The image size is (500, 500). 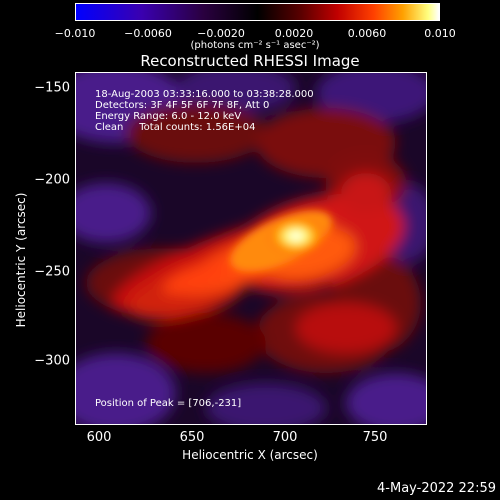 I want to click on colorbar-tick-label: 0.010, so click(x=440, y=33).